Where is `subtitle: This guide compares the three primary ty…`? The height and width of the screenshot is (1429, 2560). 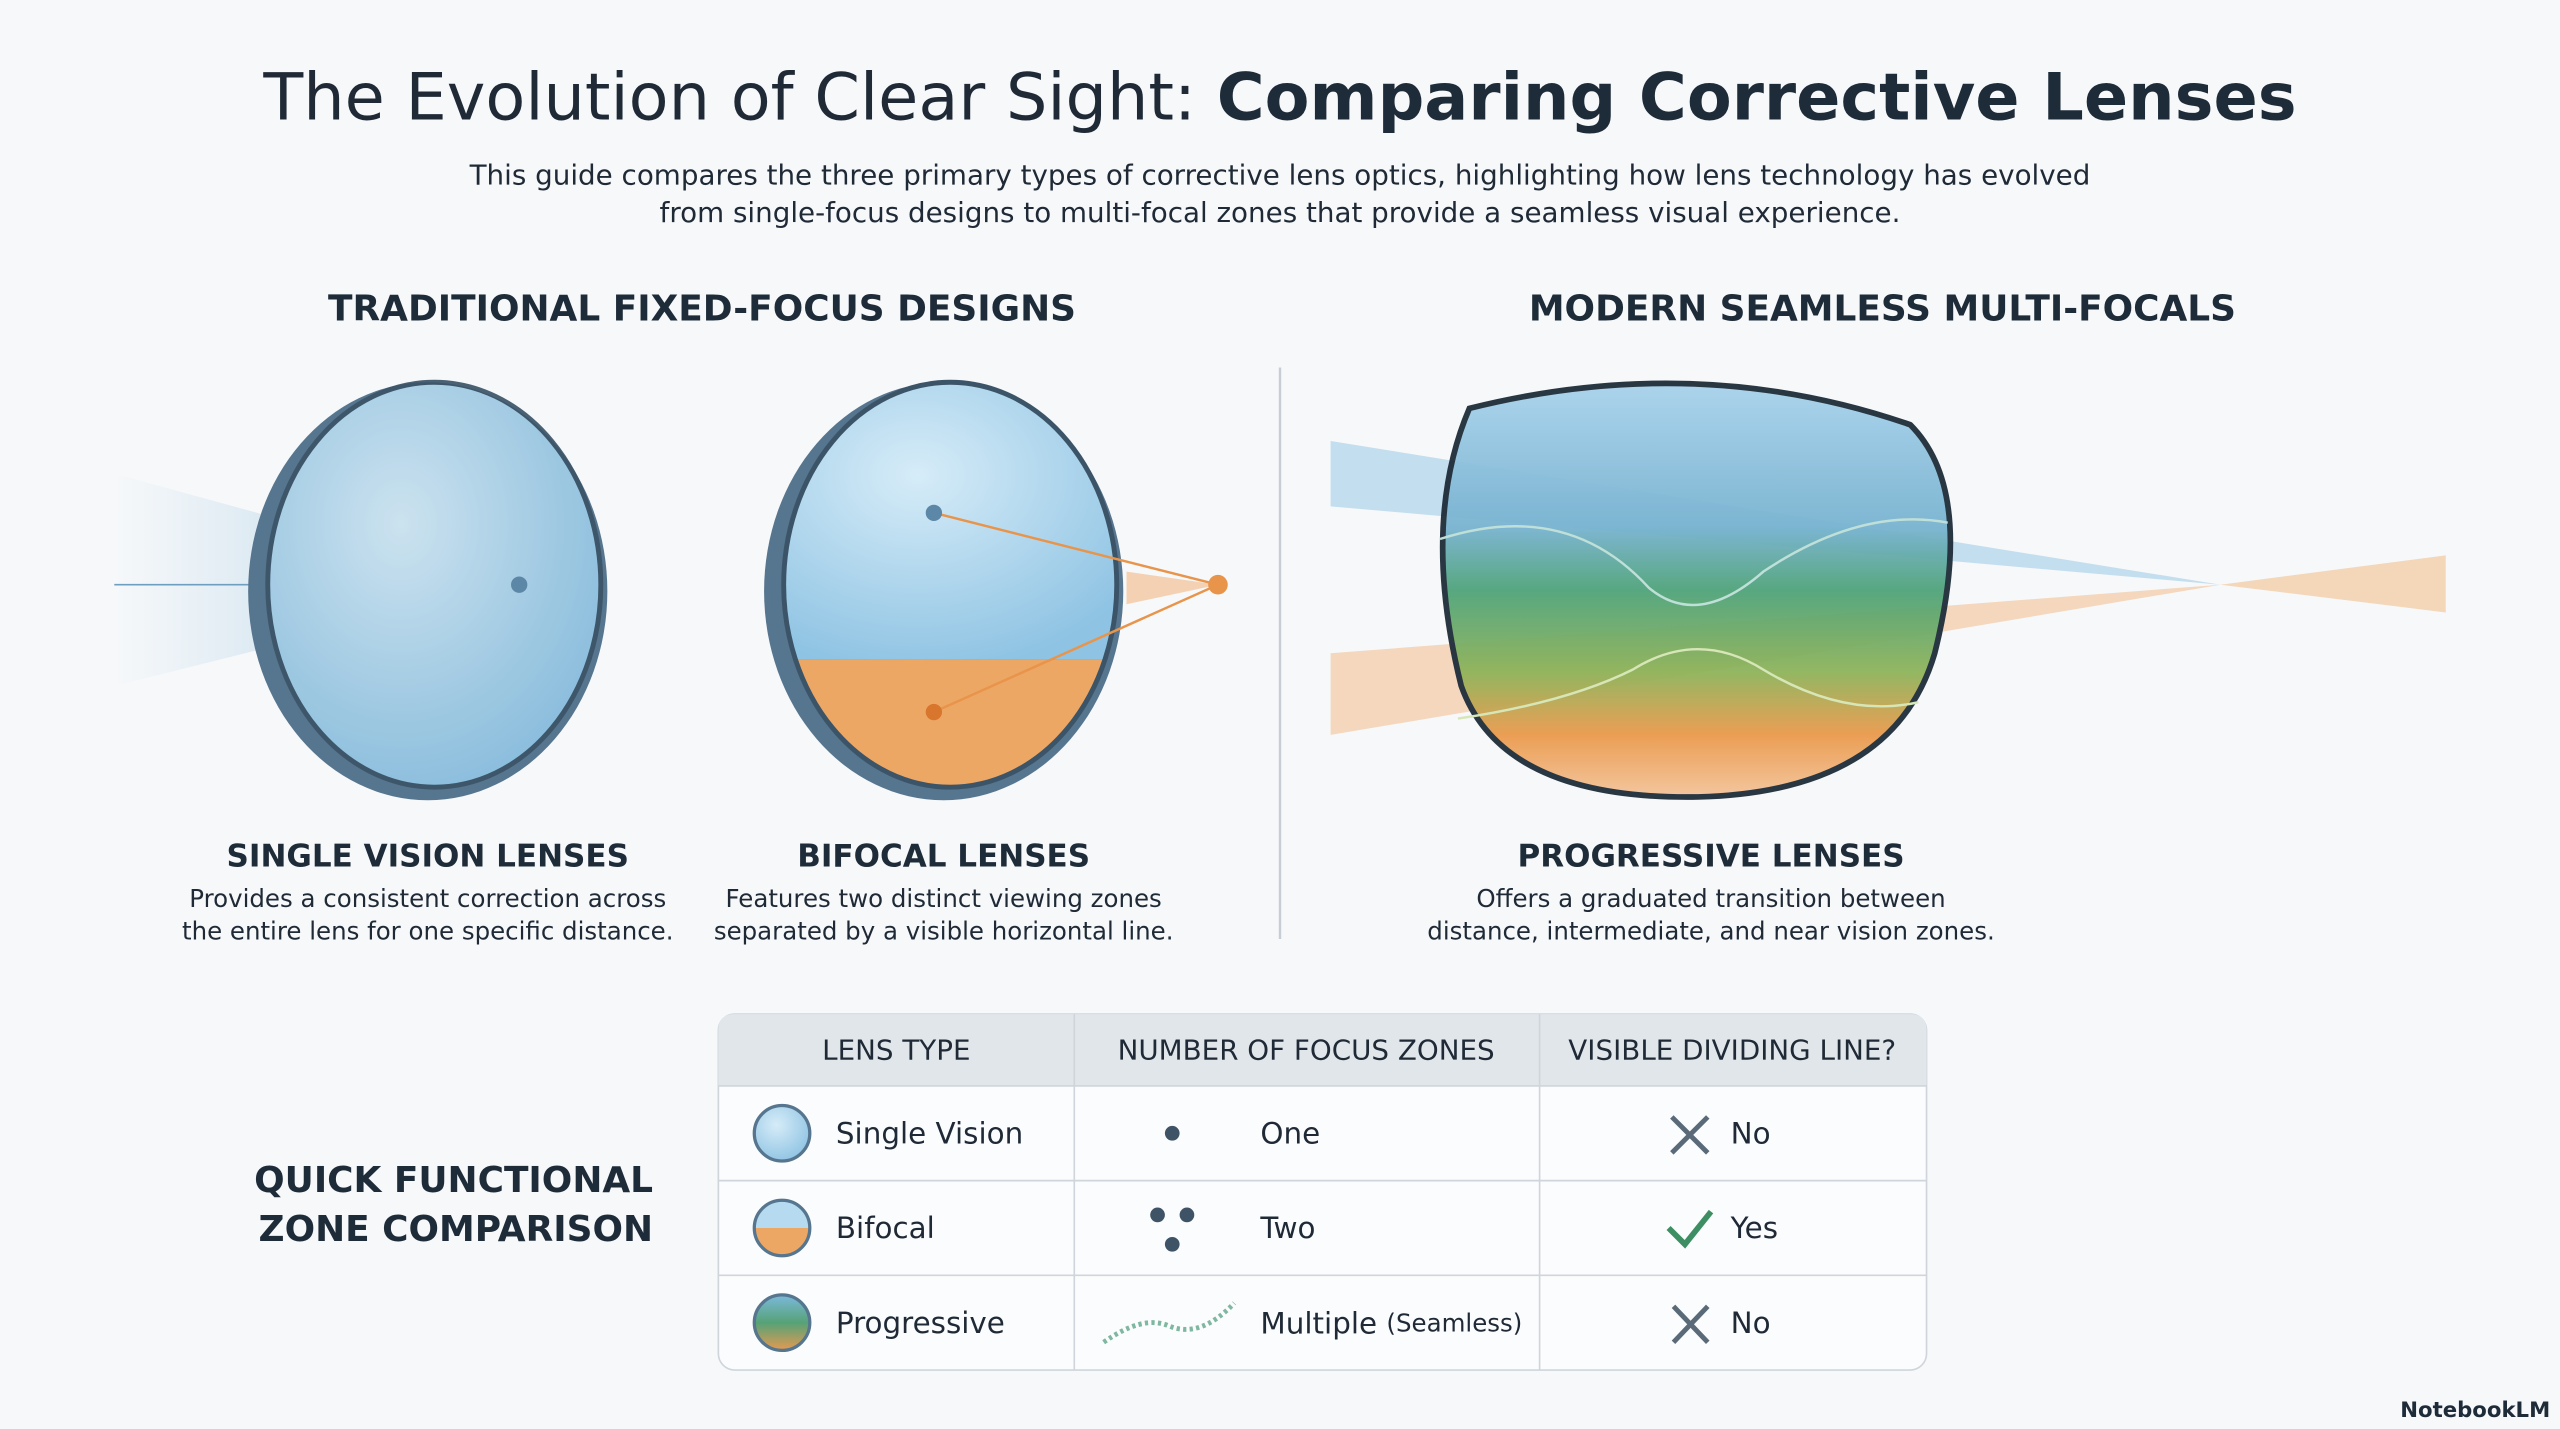
subtitle: This guide compares the three primary ty… is located at coordinates (1280, 175).